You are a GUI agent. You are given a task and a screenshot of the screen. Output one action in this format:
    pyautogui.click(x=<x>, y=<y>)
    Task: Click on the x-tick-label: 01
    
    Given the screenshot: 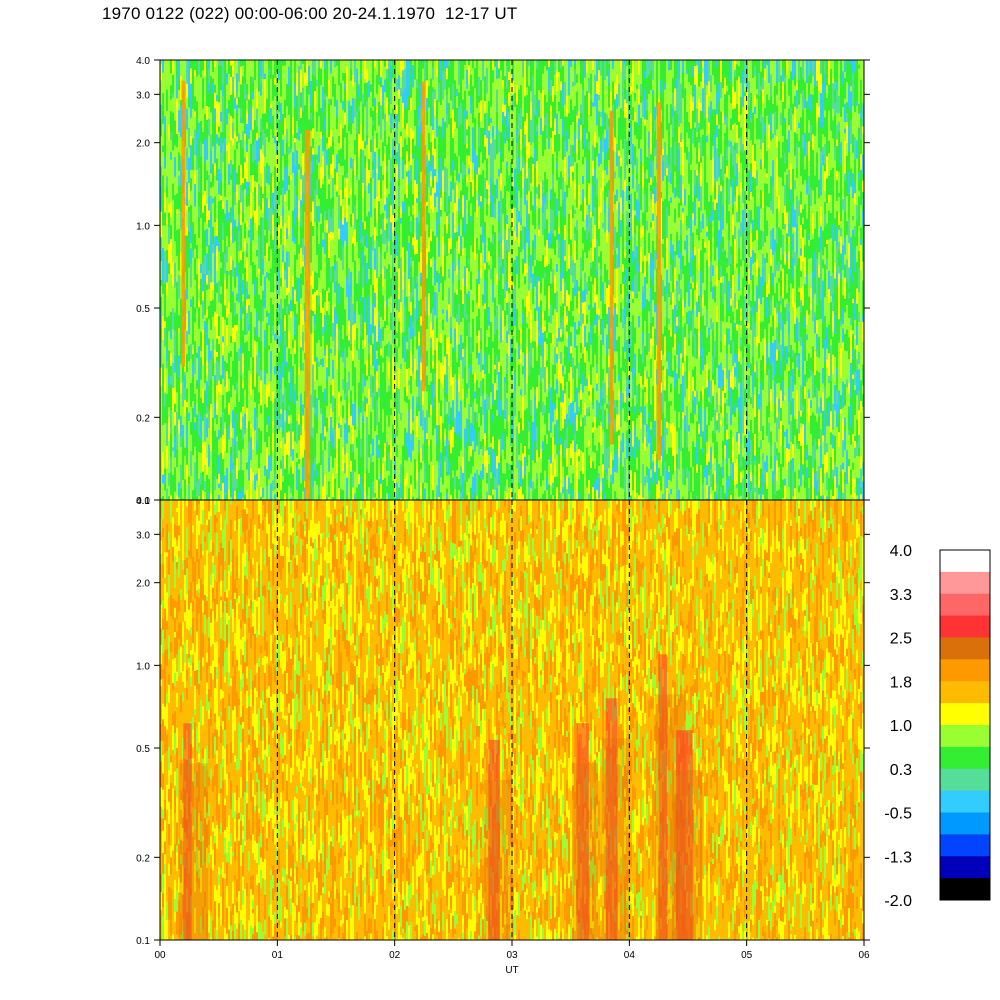 What is the action you would take?
    pyautogui.click(x=278, y=955)
    